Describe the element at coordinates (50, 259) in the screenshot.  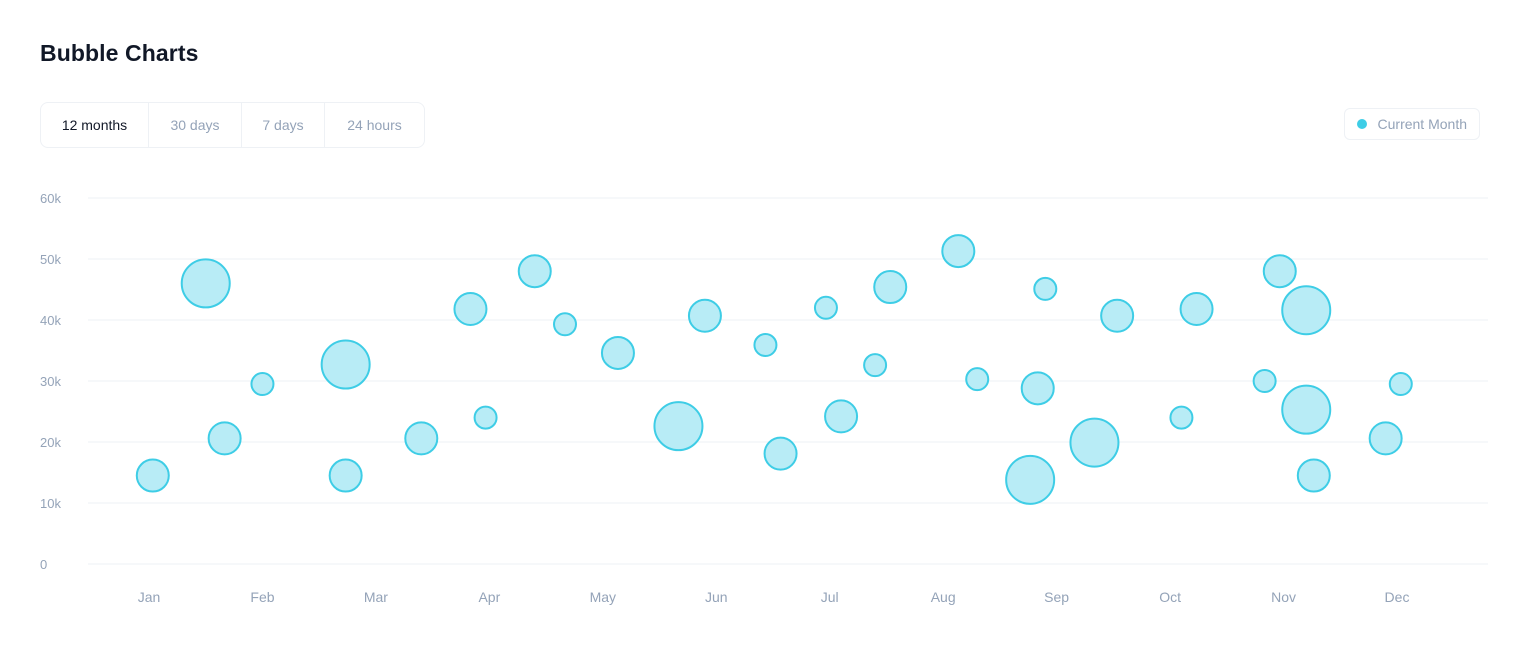
I see `y-tick-label: 50k` at that location.